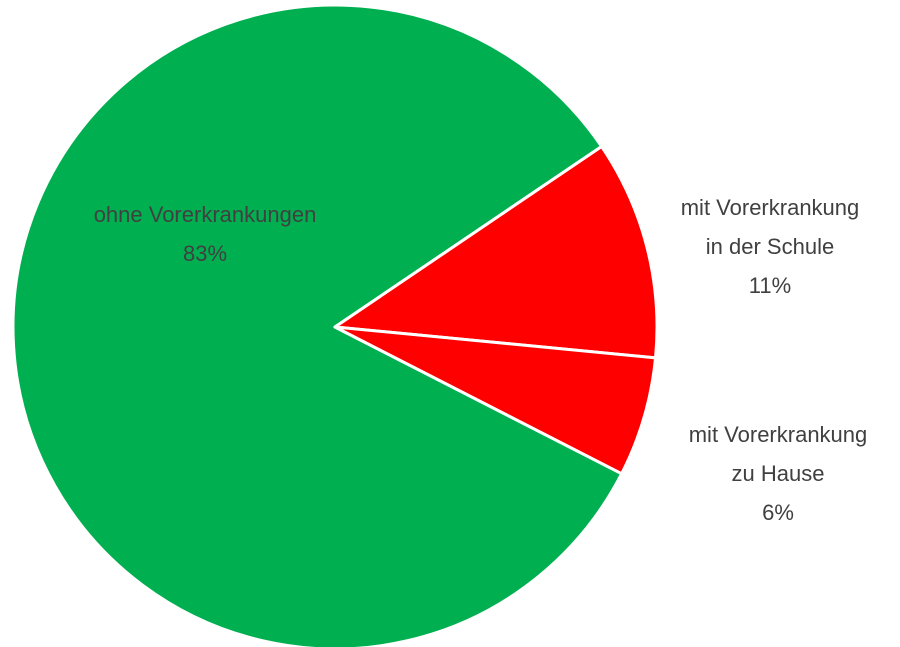 This screenshot has height=647, width=900. Describe the element at coordinates (205, 214) in the screenshot. I see `slice-label: ohne Vorerkrankungen` at that location.